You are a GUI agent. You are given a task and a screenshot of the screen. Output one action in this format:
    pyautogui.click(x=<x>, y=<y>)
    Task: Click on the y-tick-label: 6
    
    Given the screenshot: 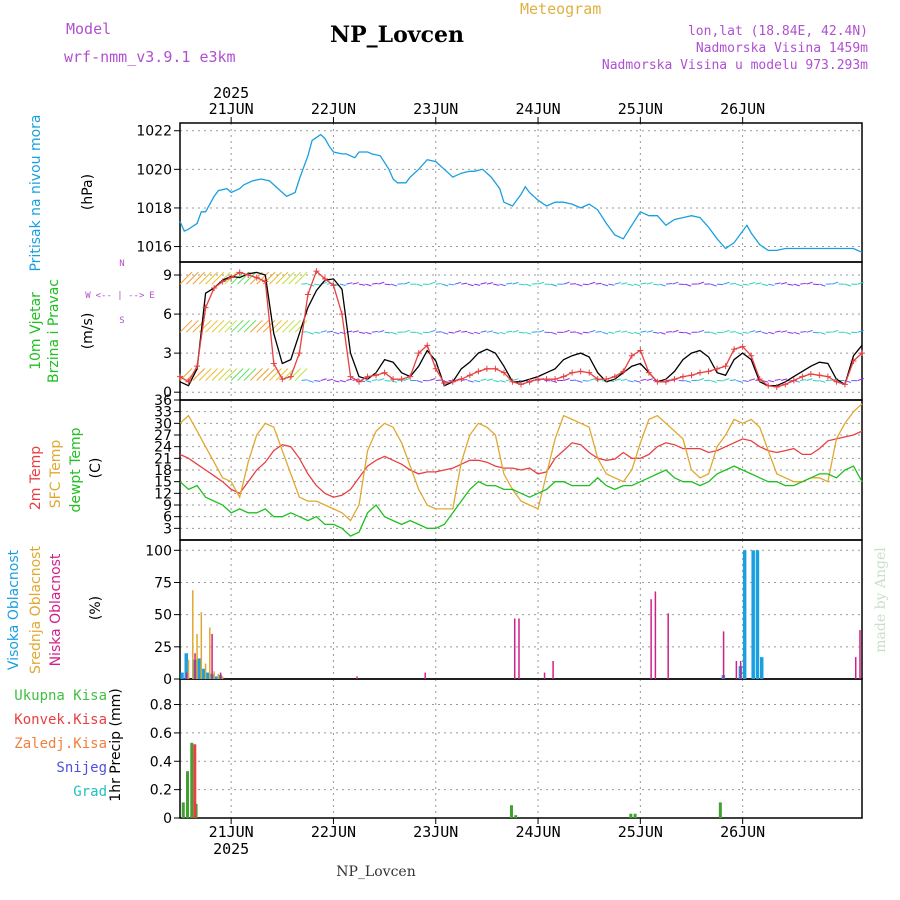 What is the action you would take?
    pyautogui.click(x=167, y=518)
    